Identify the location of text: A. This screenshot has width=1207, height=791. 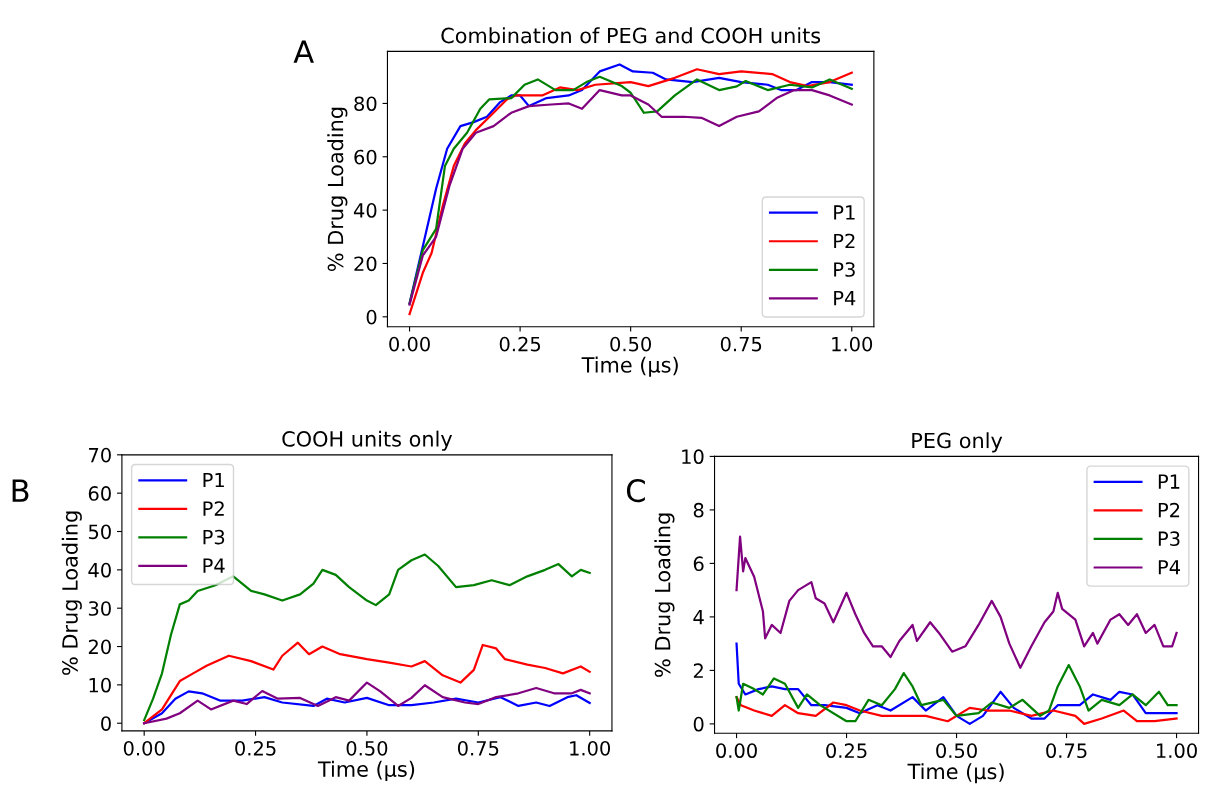
(303, 51).